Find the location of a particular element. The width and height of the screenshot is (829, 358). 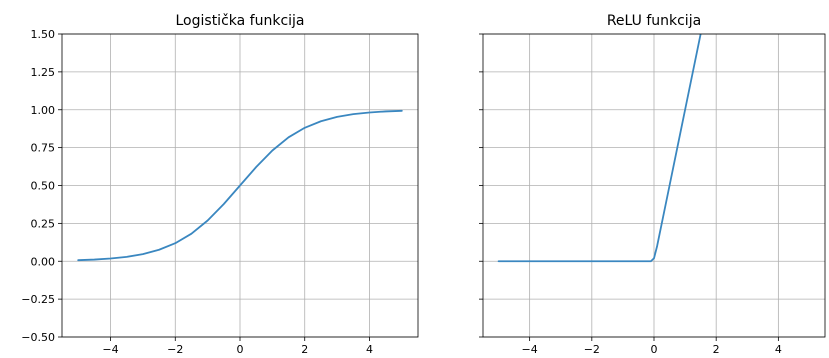

y-tick-label: 0.75 is located at coordinates (43, 148).